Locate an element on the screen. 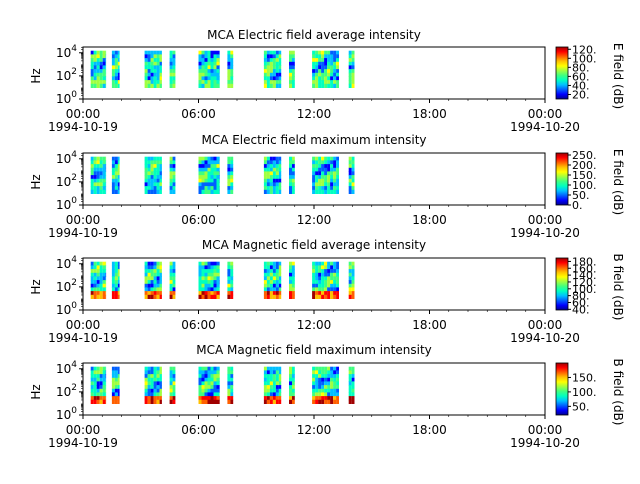  panel-title: MCA Magnetic field maximum intensity is located at coordinates (314, 350).